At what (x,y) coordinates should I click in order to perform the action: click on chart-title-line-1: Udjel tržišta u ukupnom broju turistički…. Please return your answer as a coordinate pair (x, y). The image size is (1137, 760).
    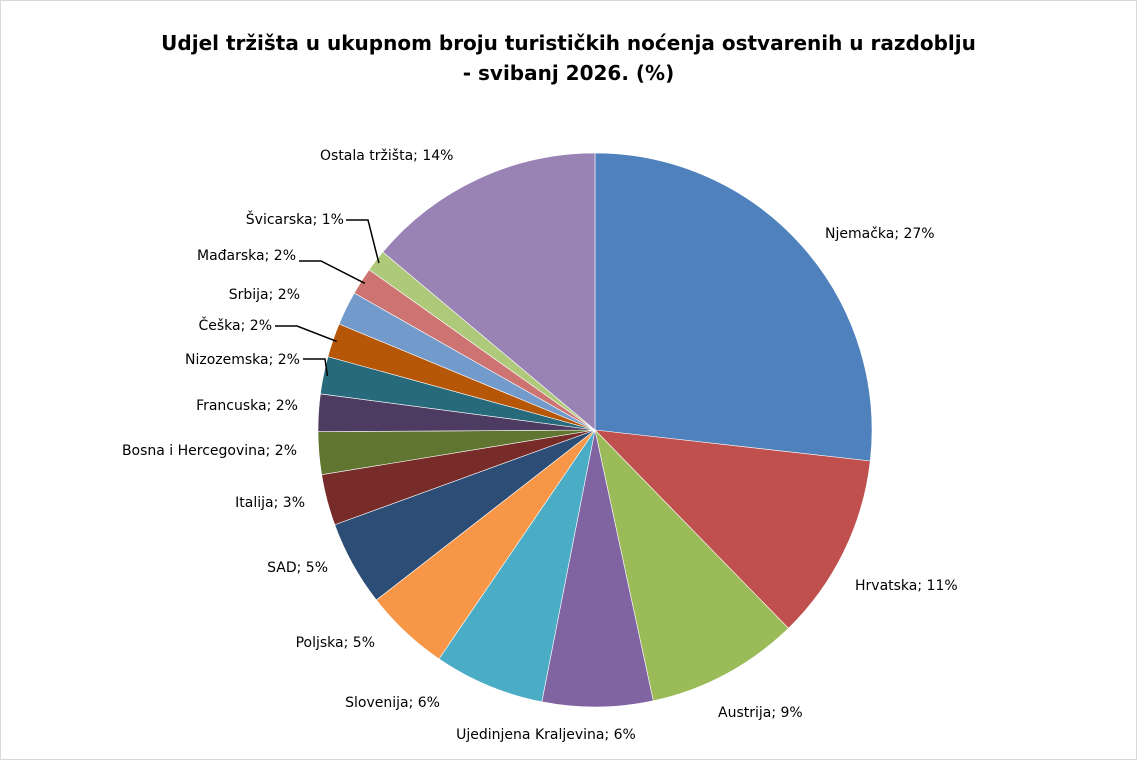
    Looking at the image, I should click on (568, 43).